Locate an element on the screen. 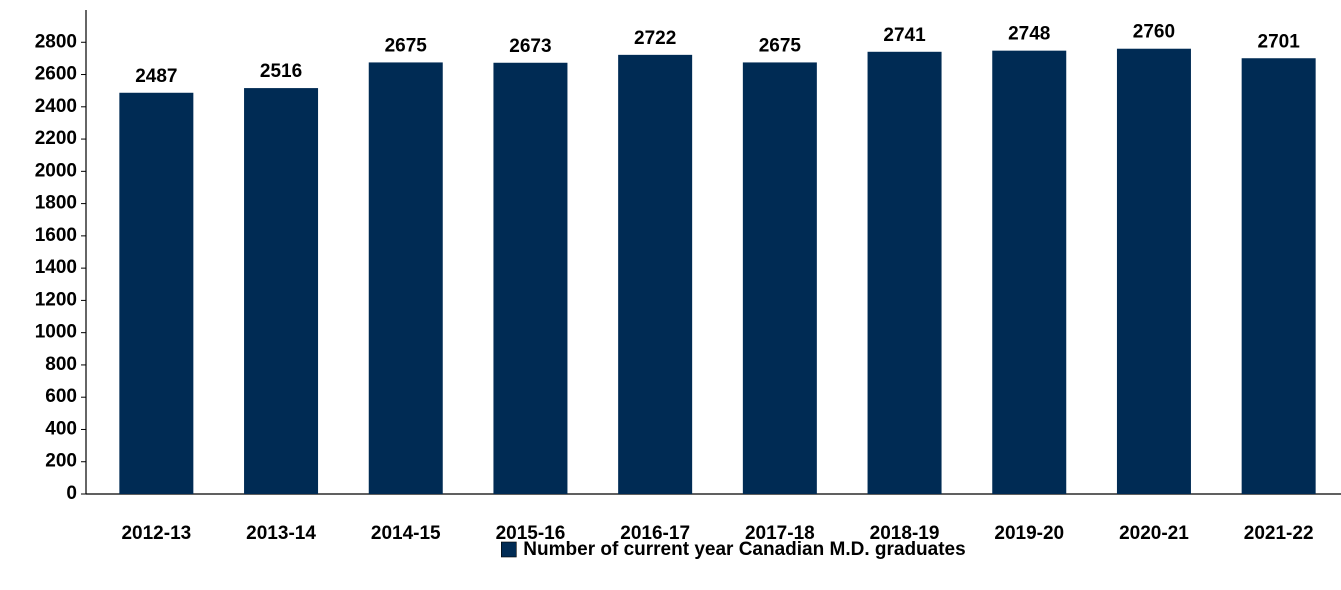  value-label: 2673 is located at coordinates (530, 46).